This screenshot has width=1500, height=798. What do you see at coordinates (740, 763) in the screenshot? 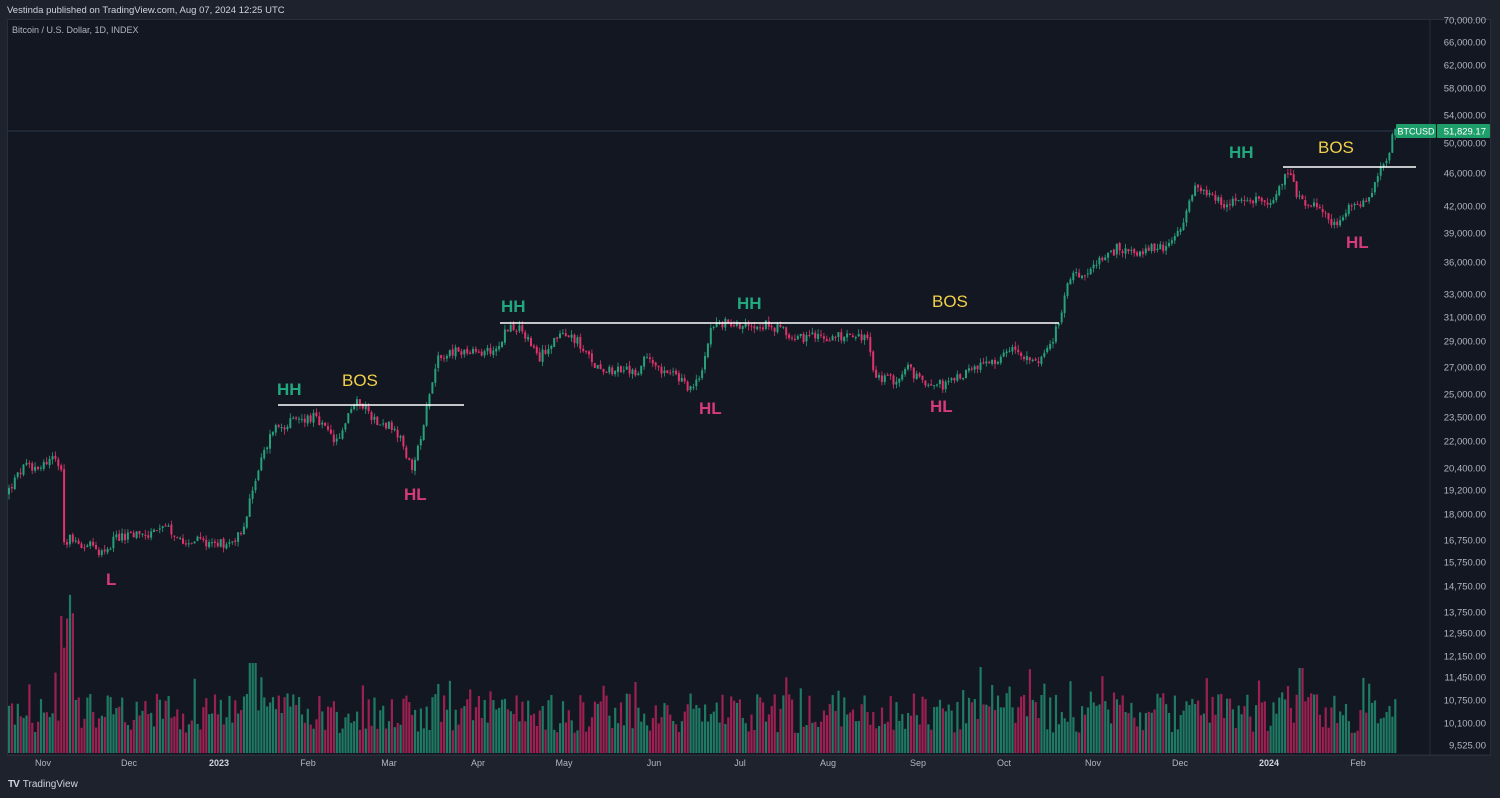
I see `time-axis-label: Jul` at bounding box center [740, 763].